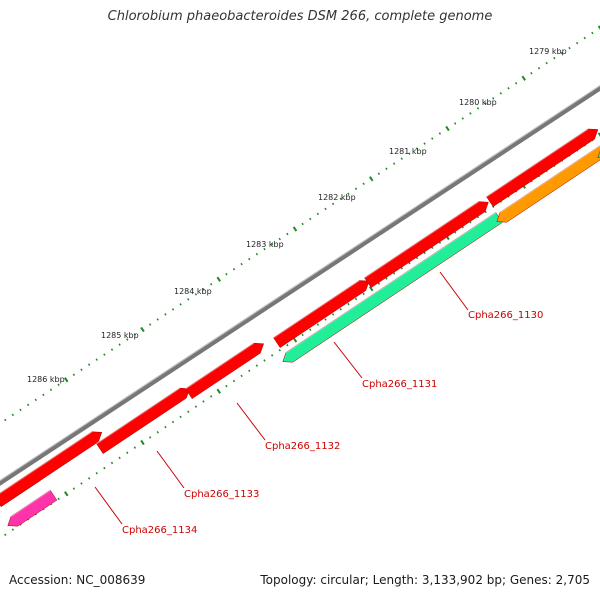  What do you see at coordinates (32, 508) in the screenshot?
I see `gene-arrow-pink` at bounding box center [32, 508].